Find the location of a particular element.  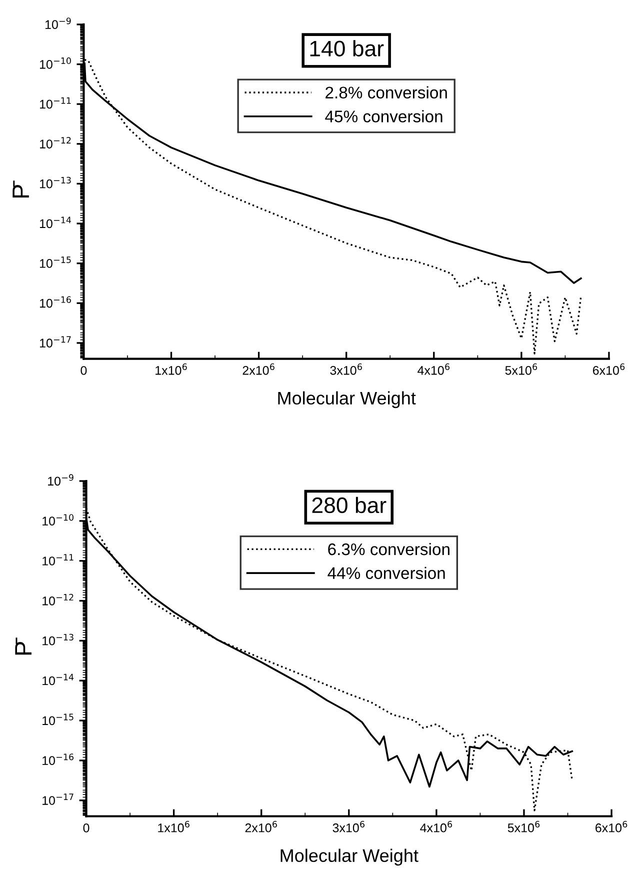

legend-label: 2.8% conversion is located at coordinates (386, 92).